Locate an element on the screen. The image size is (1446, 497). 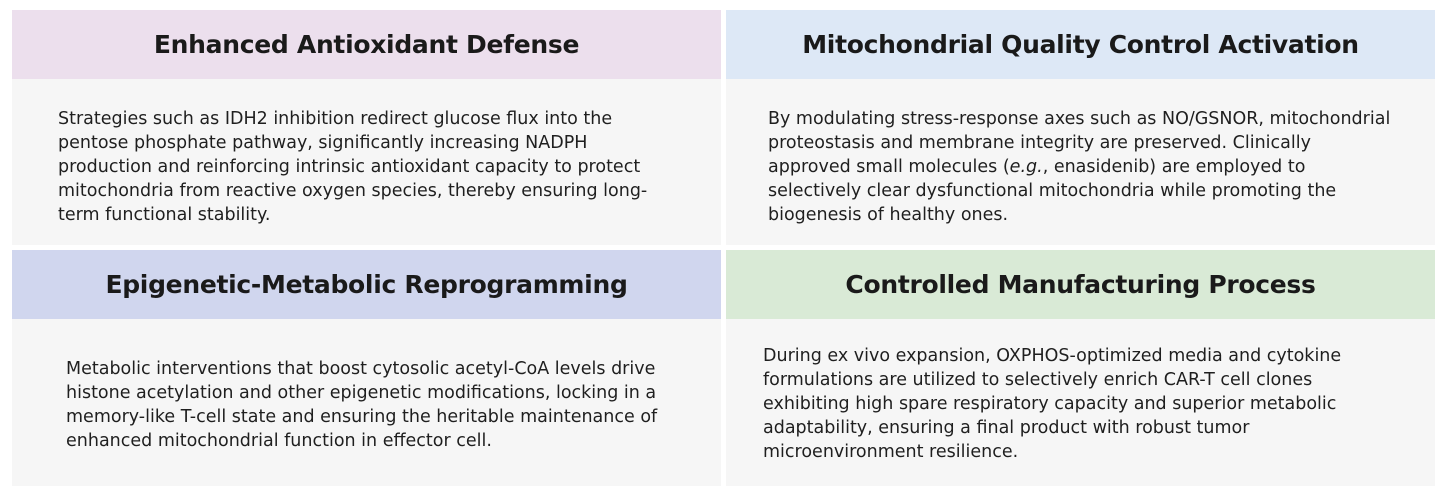
panel-text-italic: e.g. is located at coordinates (1026, 167).